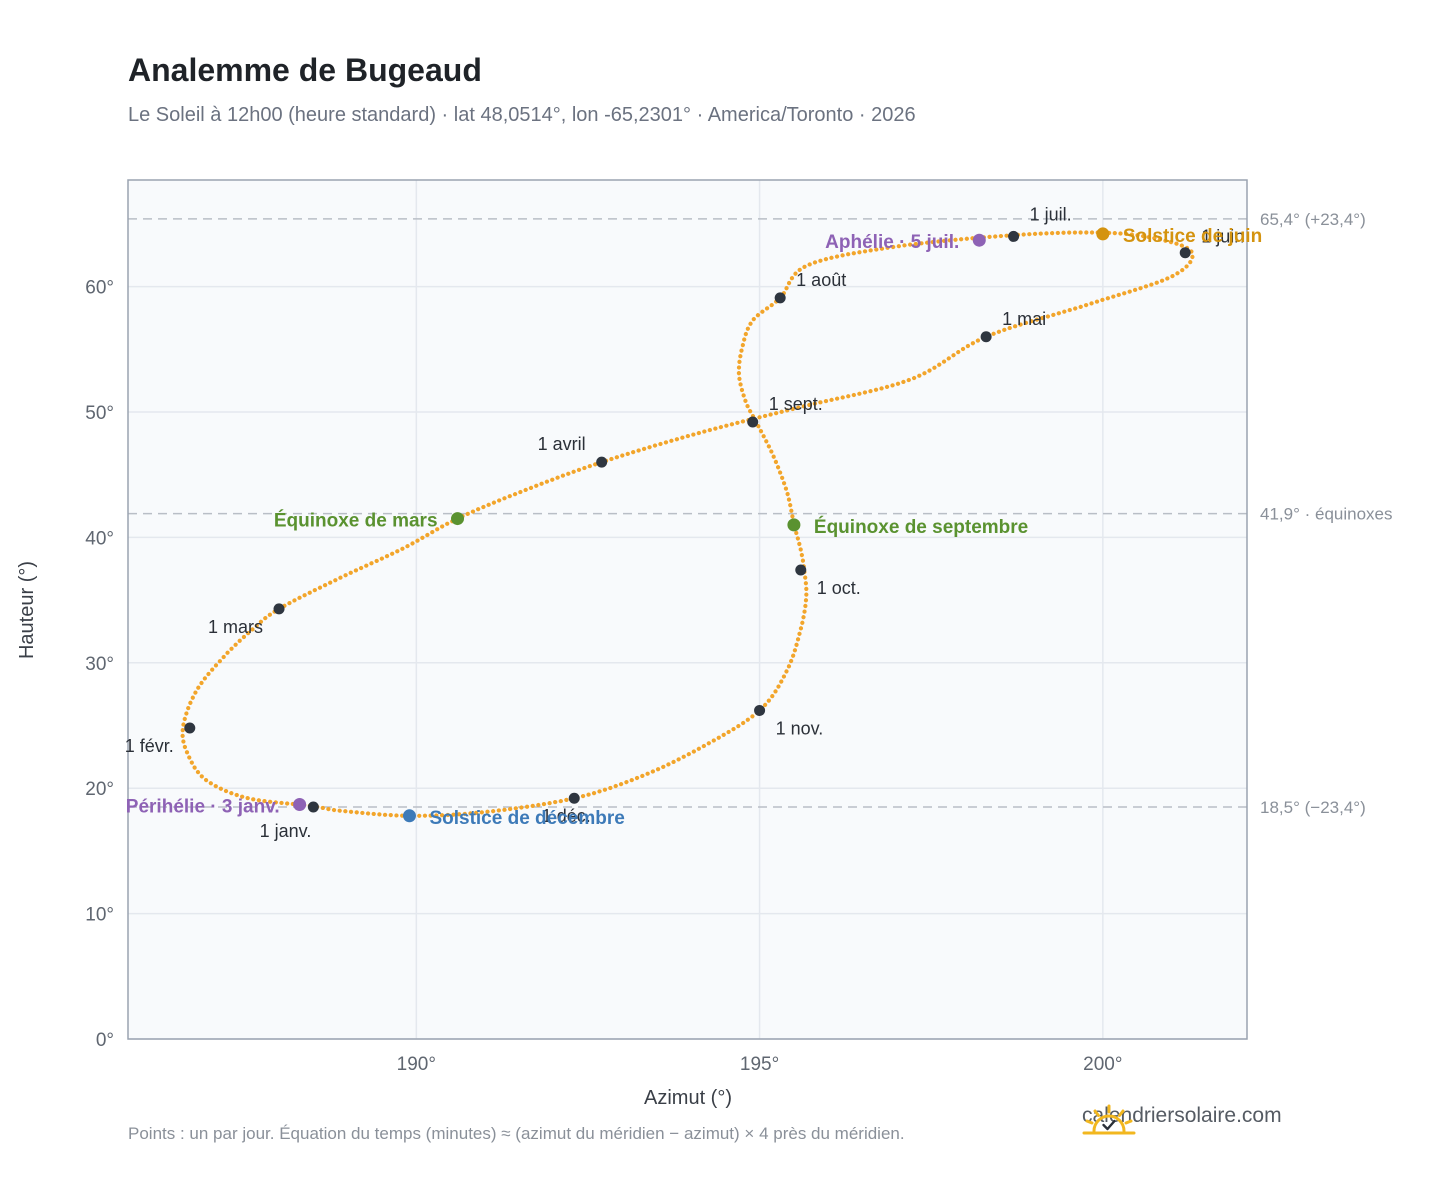 The width and height of the screenshot is (1448, 1188). I want to click on reference-line-label: 18,5° (−23,4°), so click(1313, 807).